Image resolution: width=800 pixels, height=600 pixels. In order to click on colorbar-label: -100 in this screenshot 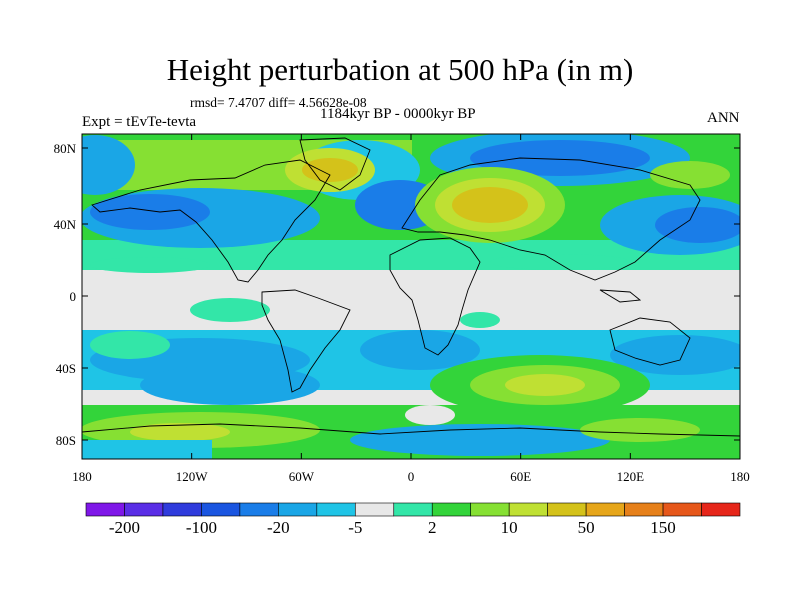, I will do `click(201, 527)`.